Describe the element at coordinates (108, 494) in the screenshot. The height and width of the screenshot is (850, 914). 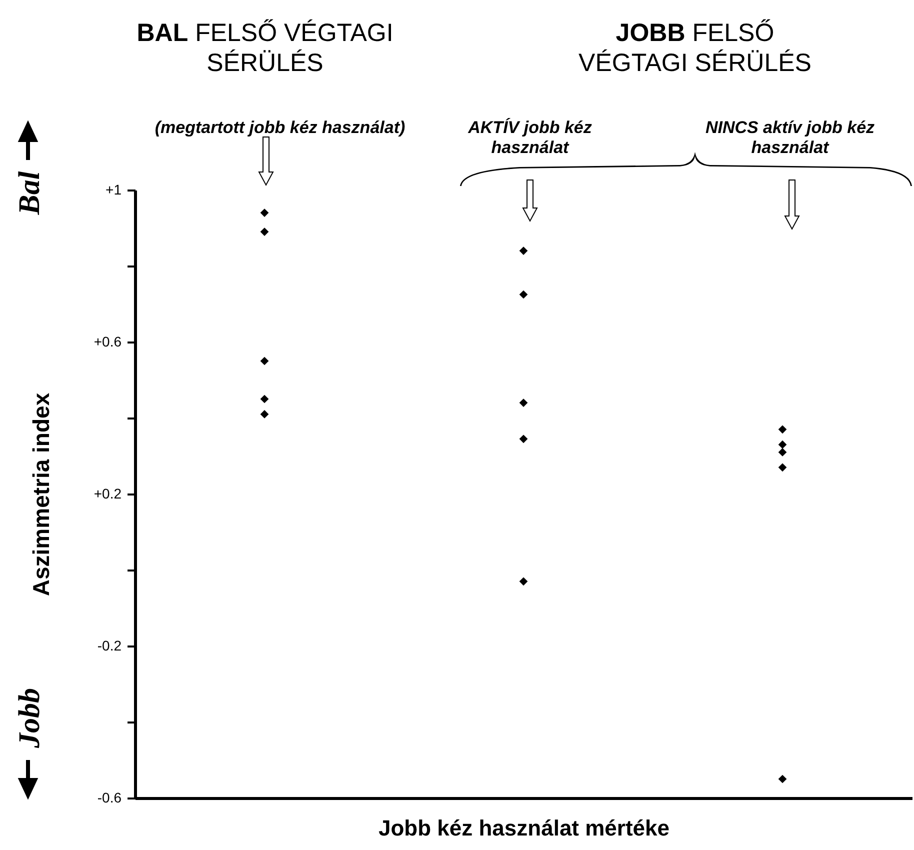
I see `y-tick-label: +0.2` at that location.